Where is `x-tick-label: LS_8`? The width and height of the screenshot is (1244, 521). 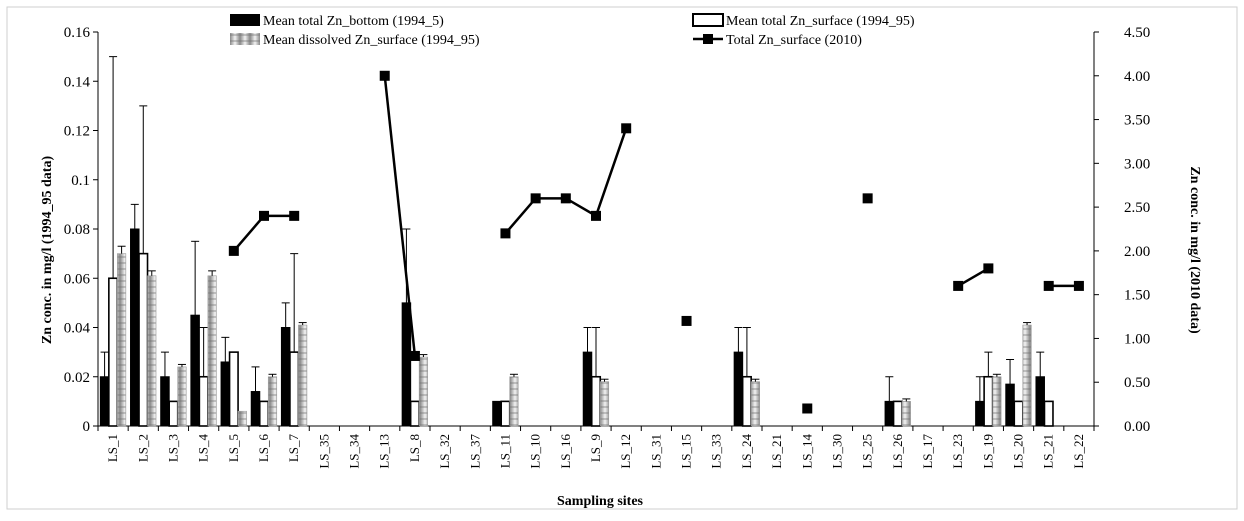
x-tick-label: LS_8 is located at coordinates (414, 448).